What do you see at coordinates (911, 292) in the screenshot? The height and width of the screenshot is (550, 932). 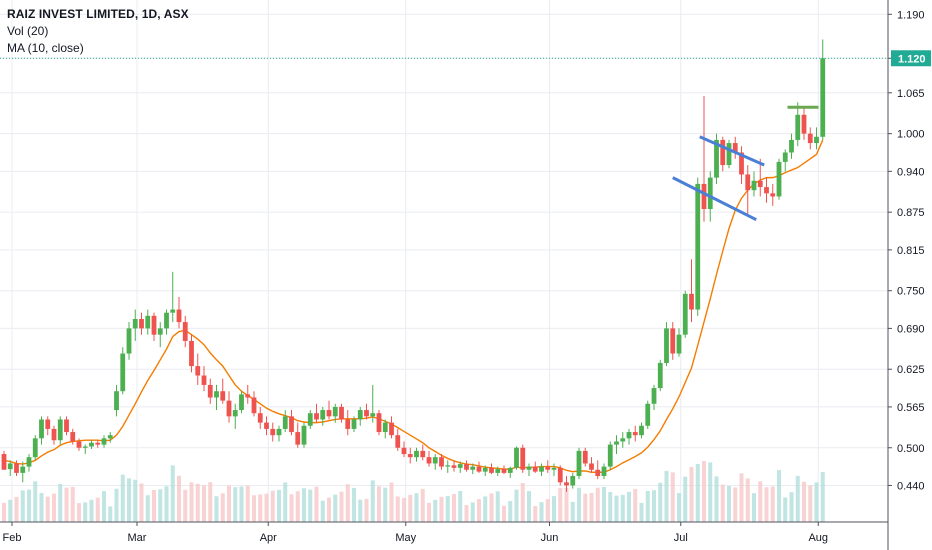 I see `price-tick-label: 0.750` at bounding box center [911, 292].